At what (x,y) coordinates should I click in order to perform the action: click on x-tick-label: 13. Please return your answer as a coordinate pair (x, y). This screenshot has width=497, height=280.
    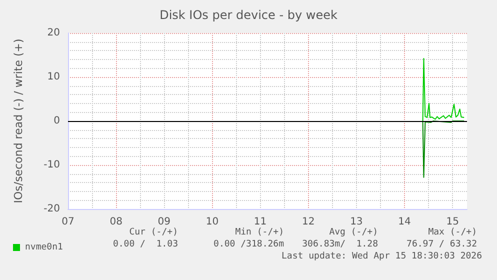
    Looking at the image, I should click on (356, 222).